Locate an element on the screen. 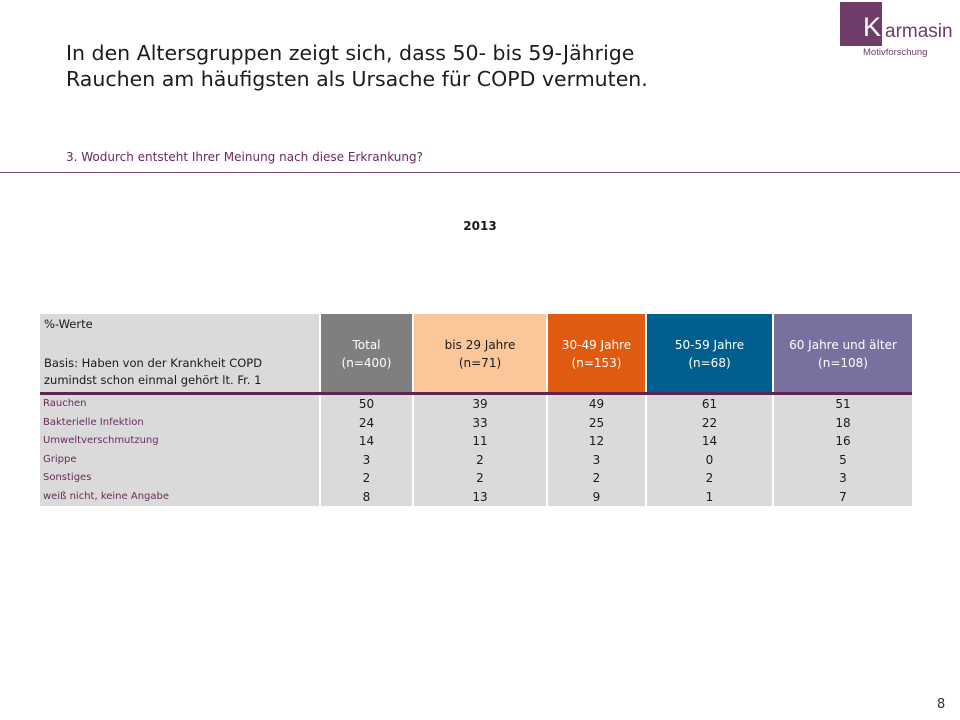 The width and height of the screenshot is (960, 720). table-row: Bakterielle Infektion 24 33 25 22 18 is located at coordinates (476, 422).